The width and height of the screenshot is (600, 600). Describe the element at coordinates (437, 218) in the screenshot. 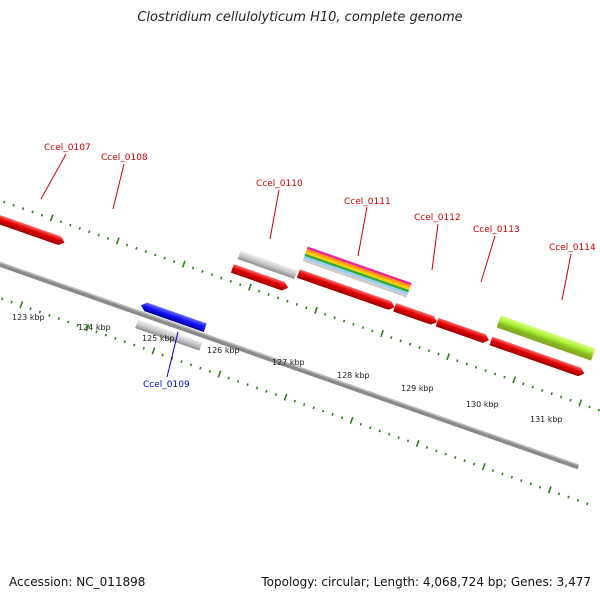

I see `gene-label: Ccel_0112` at that location.